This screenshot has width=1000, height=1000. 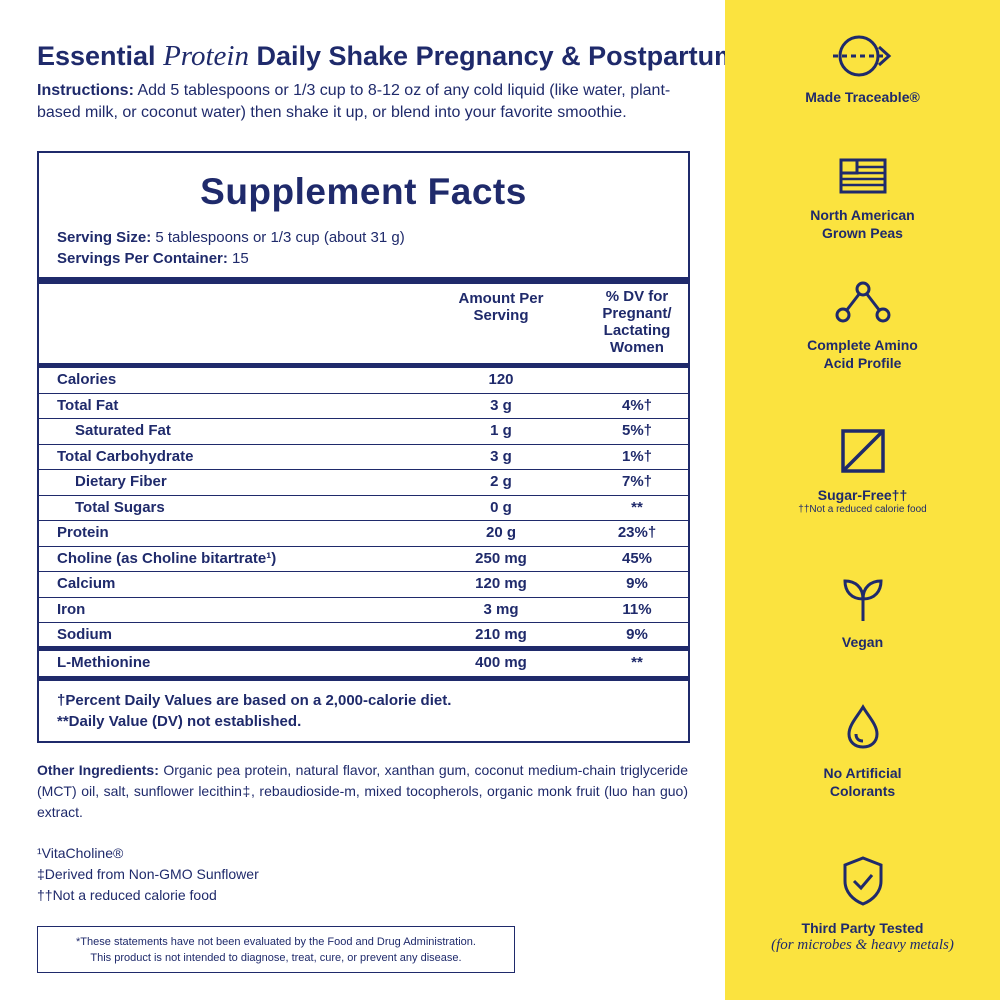 What do you see at coordinates (861, 56) in the screenshot?
I see `traceable-arrow-icon` at bounding box center [861, 56].